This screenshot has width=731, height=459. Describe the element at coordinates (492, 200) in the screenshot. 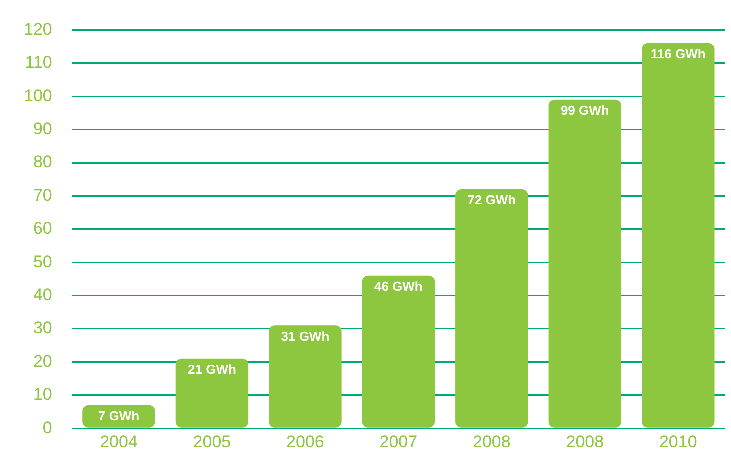

I see `data-label: 72 GWh` at that location.